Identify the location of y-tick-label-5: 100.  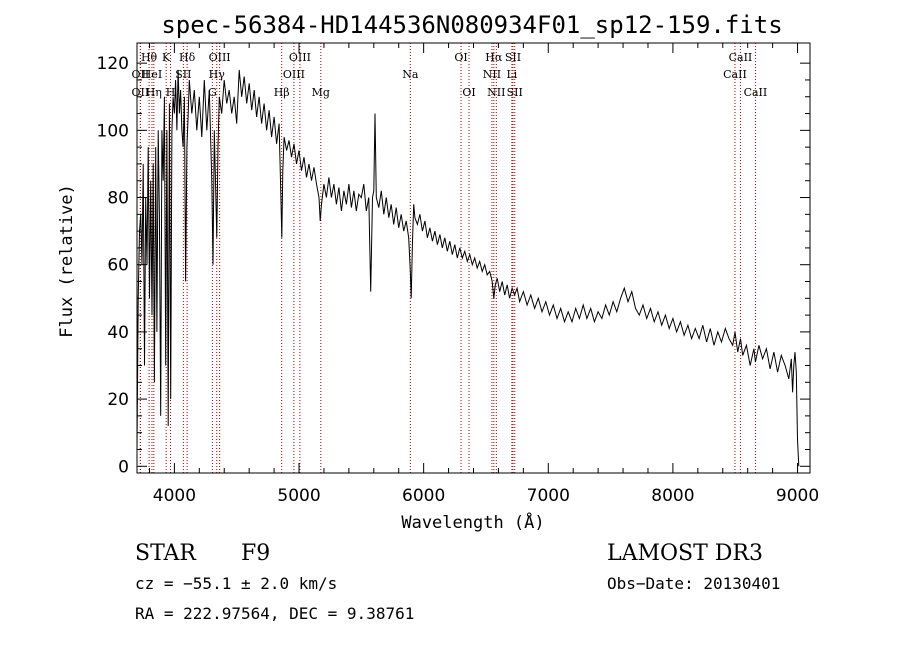
(113, 131).